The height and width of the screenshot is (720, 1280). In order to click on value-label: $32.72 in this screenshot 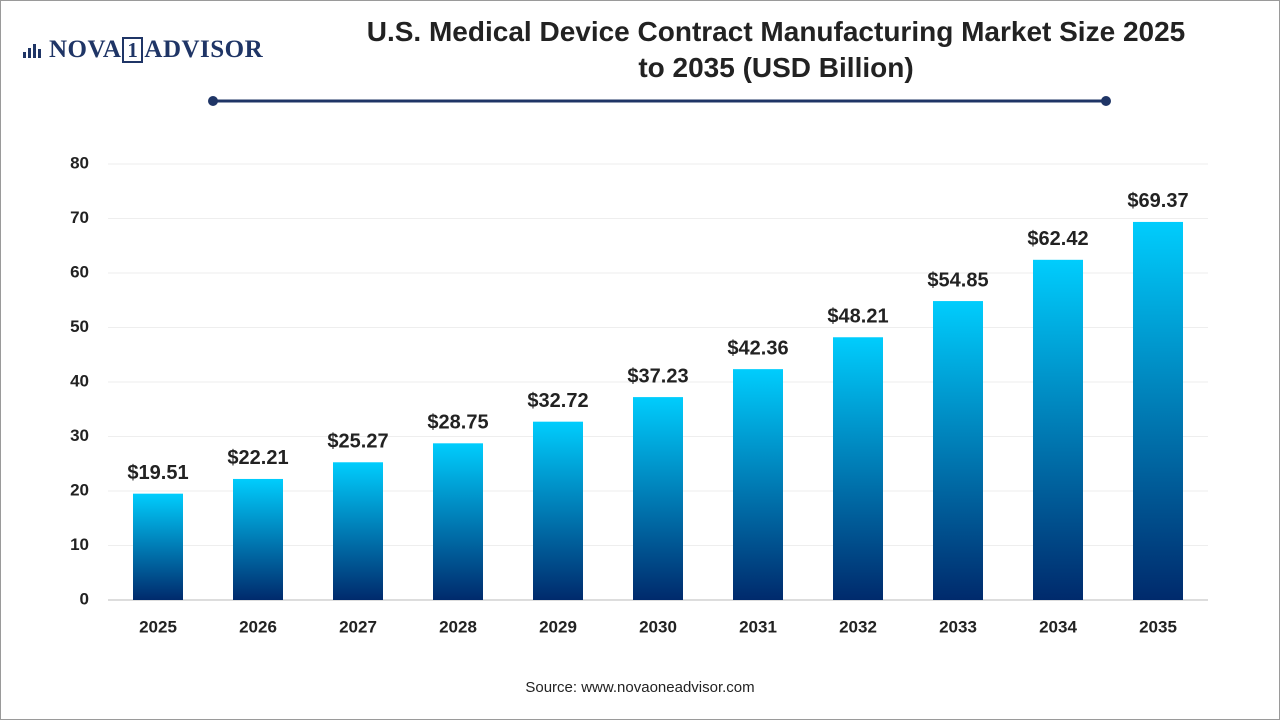, I will do `click(557, 401)`.